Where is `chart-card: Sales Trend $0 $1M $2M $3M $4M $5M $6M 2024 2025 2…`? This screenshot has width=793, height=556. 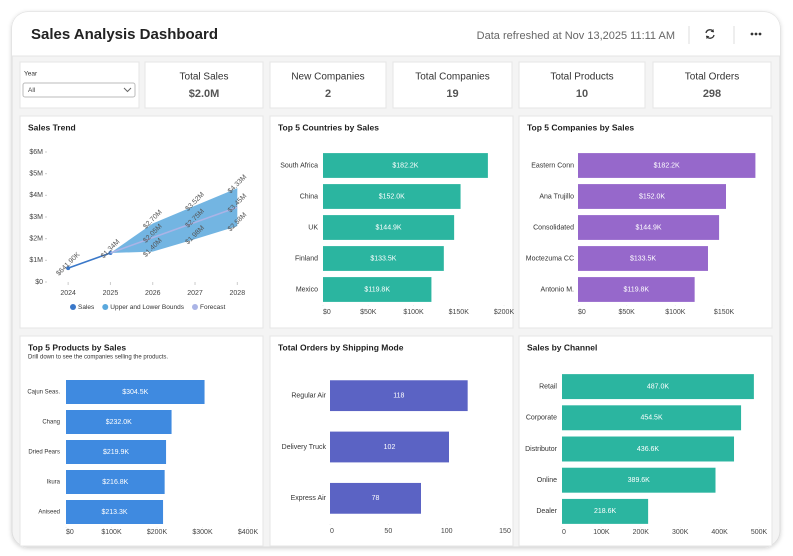
chart-card: Sales Trend $0 $1M $2M $3M $4M $5M $6M 2024 2025 2… is located at coordinates (141, 222).